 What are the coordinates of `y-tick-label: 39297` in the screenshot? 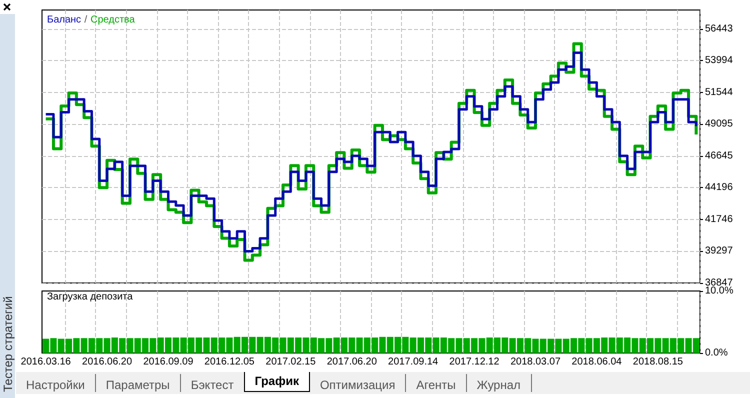 It's located at (719, 251).